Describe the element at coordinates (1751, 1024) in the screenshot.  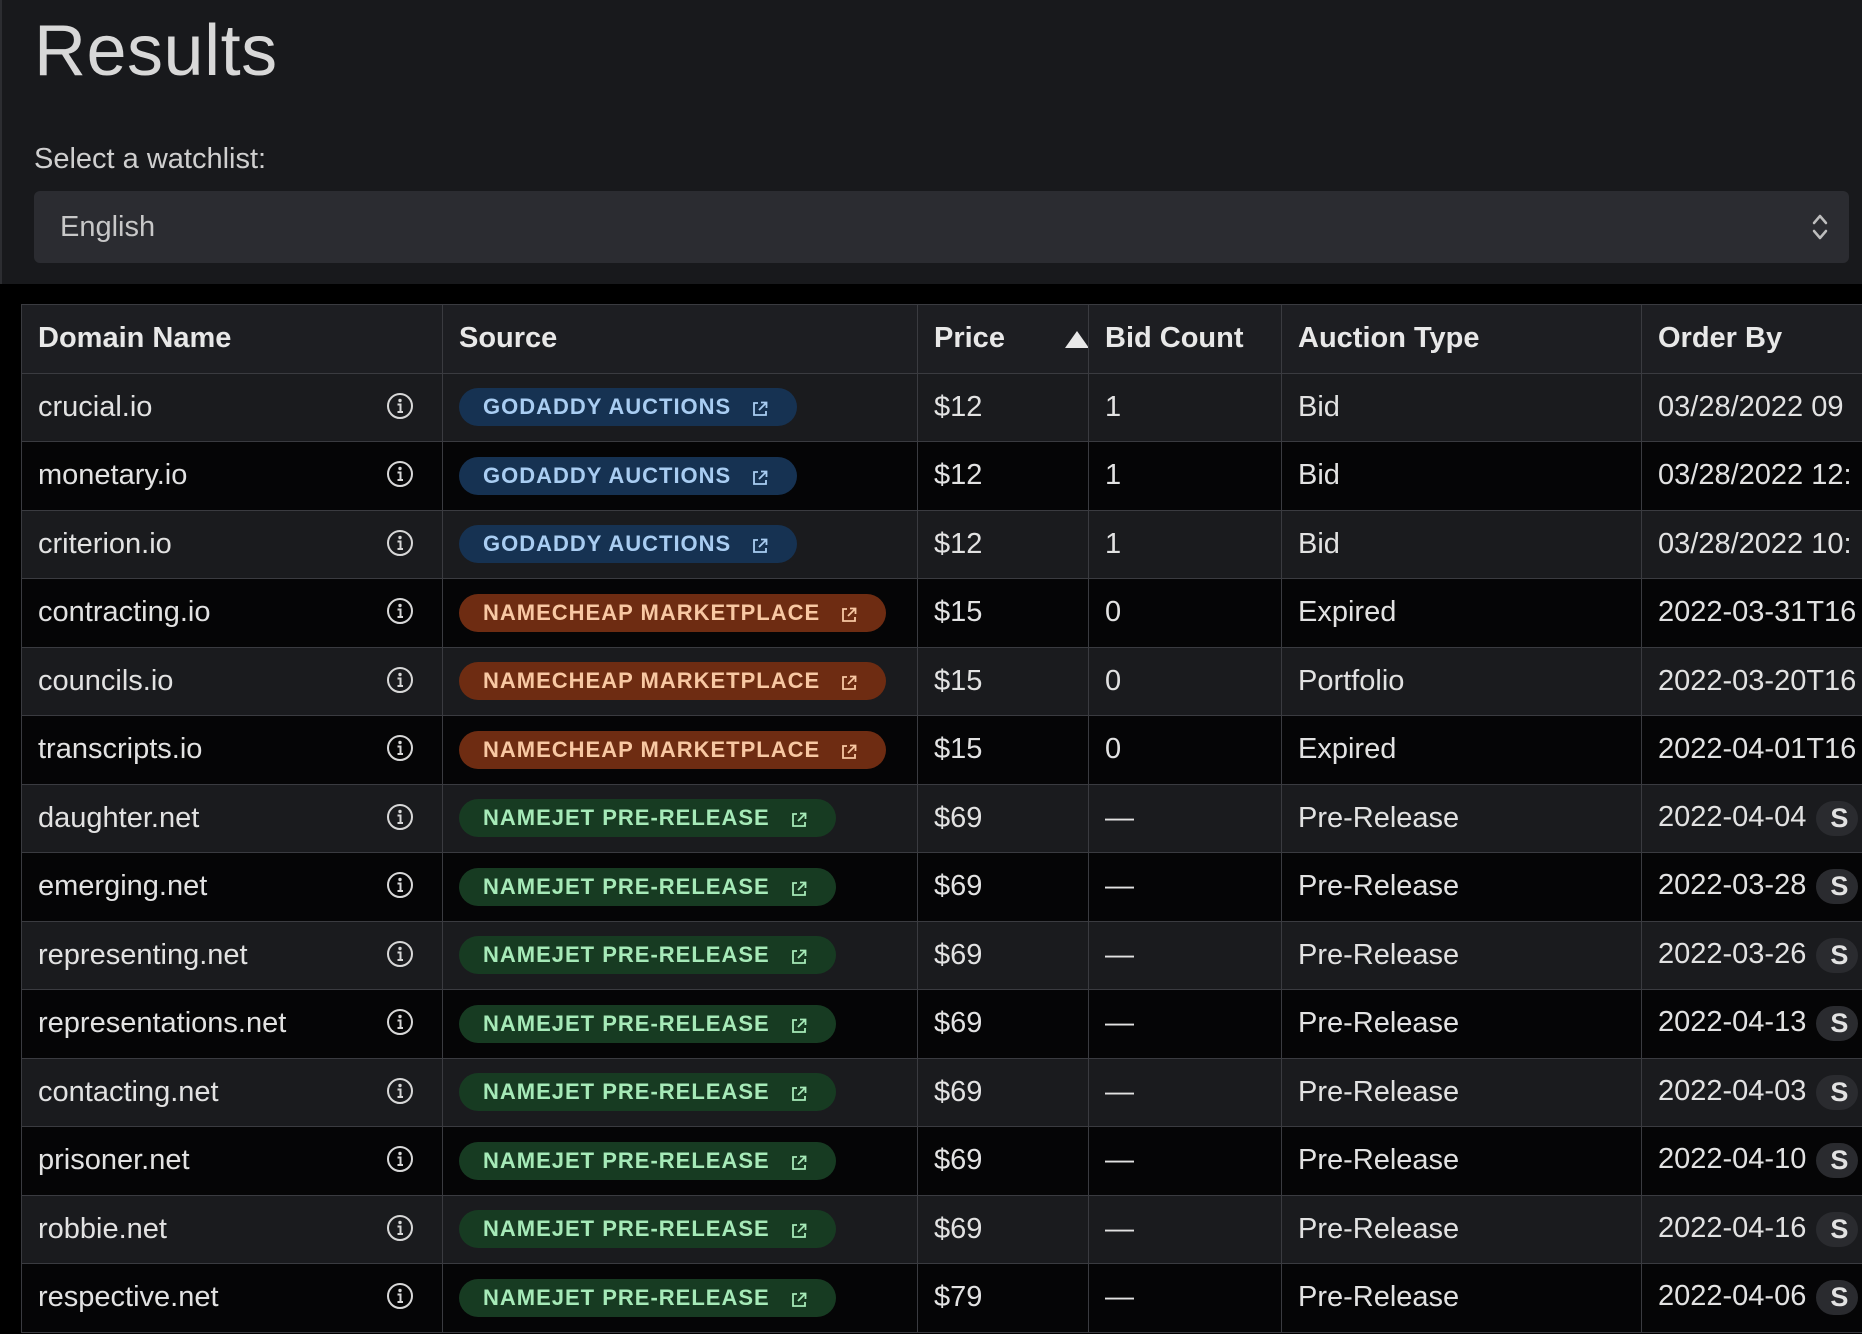
I see `cell-order-by: 2022-04-13 S` at that location.